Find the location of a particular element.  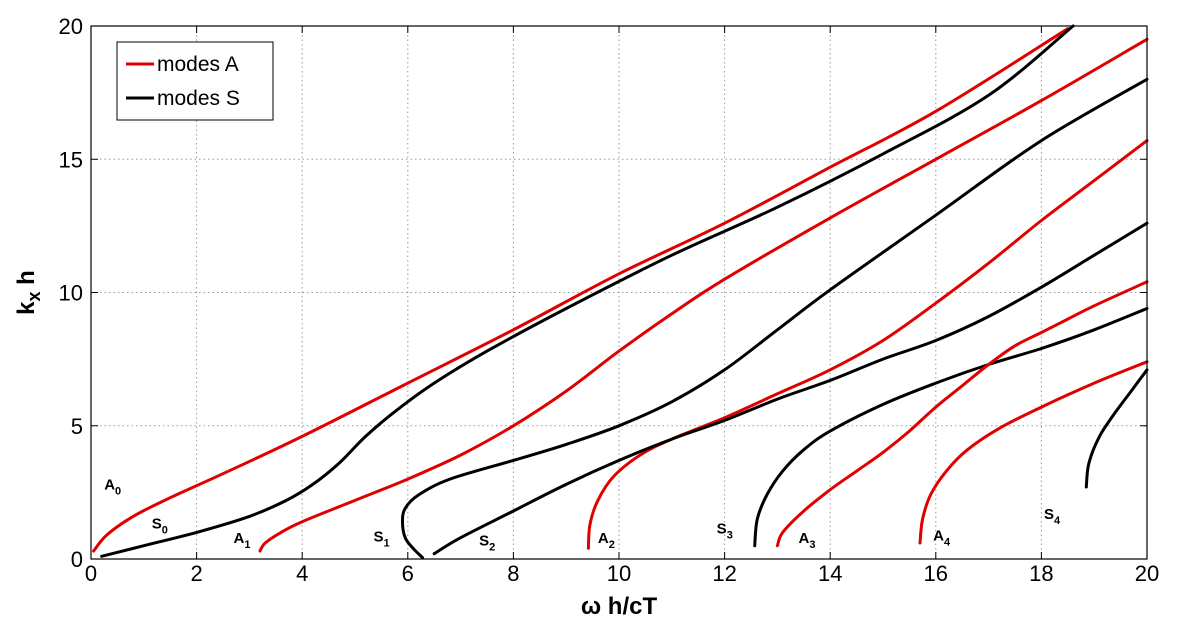

mode-curve-a4 is located at coordinates (1033, 452).